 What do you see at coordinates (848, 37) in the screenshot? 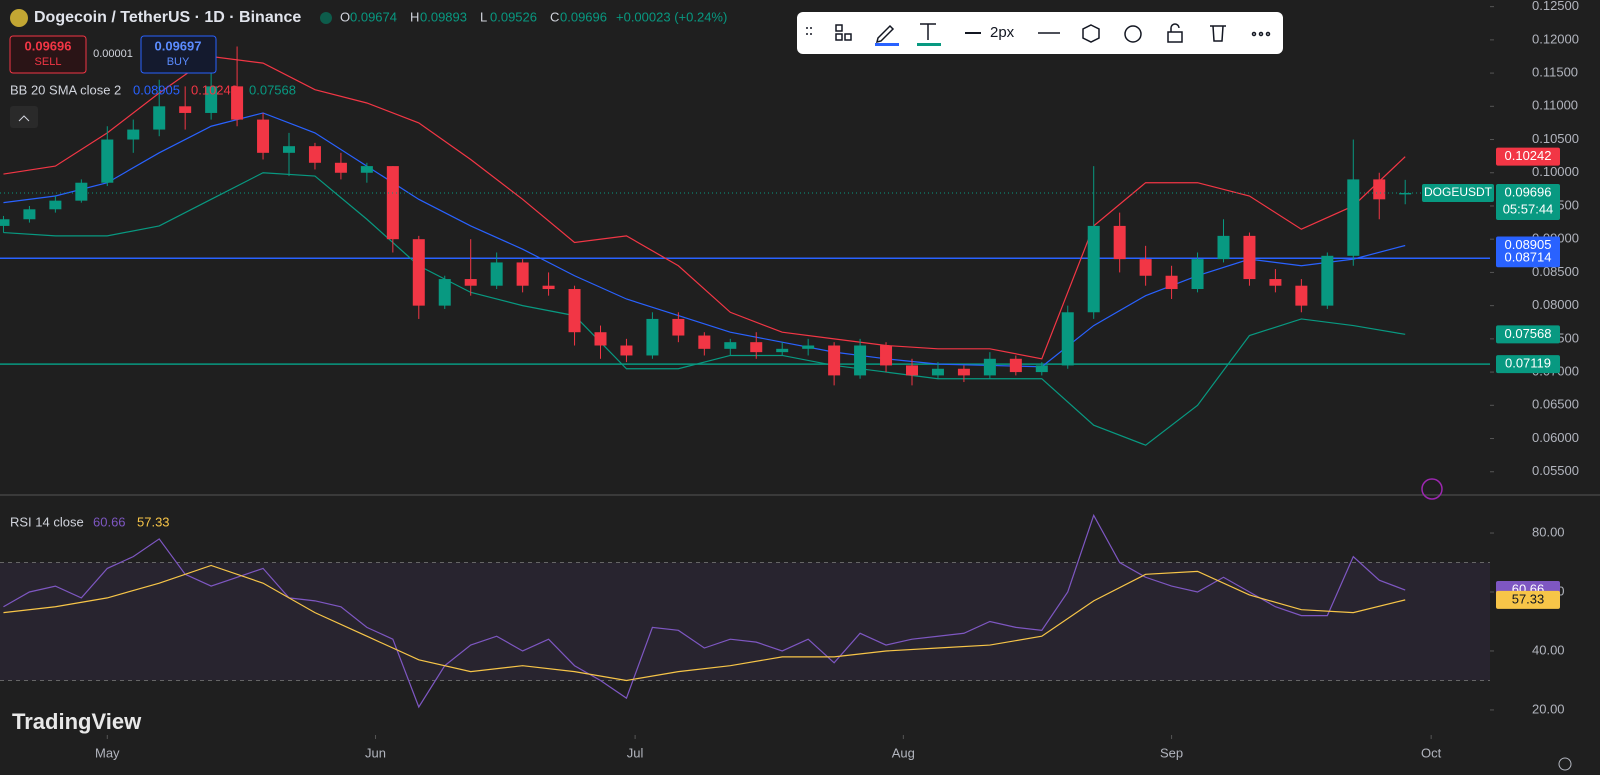
I see `icon-templates-c` at bounding box center [848, 37].